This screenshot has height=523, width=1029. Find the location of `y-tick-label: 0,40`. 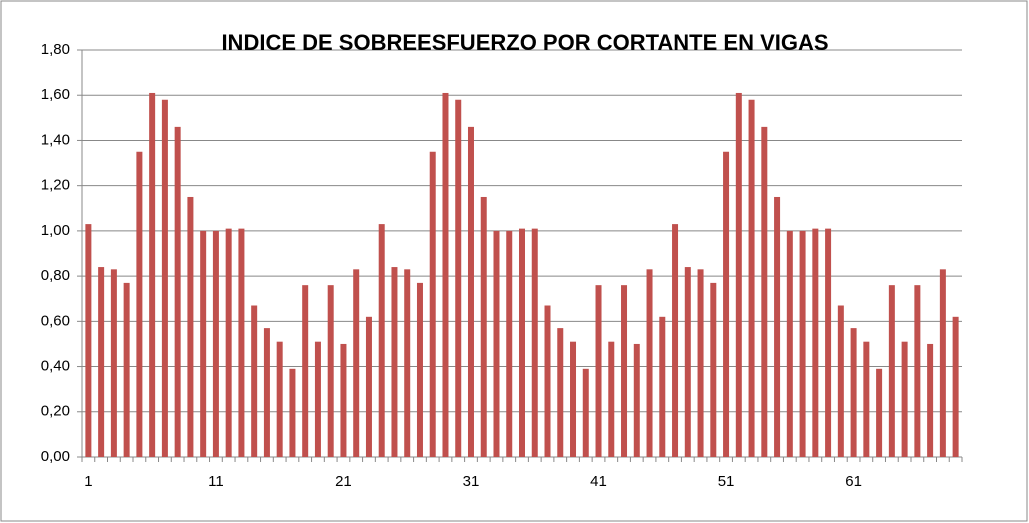

y-tick-label: 0,40 is located at coordinates (55, 366).